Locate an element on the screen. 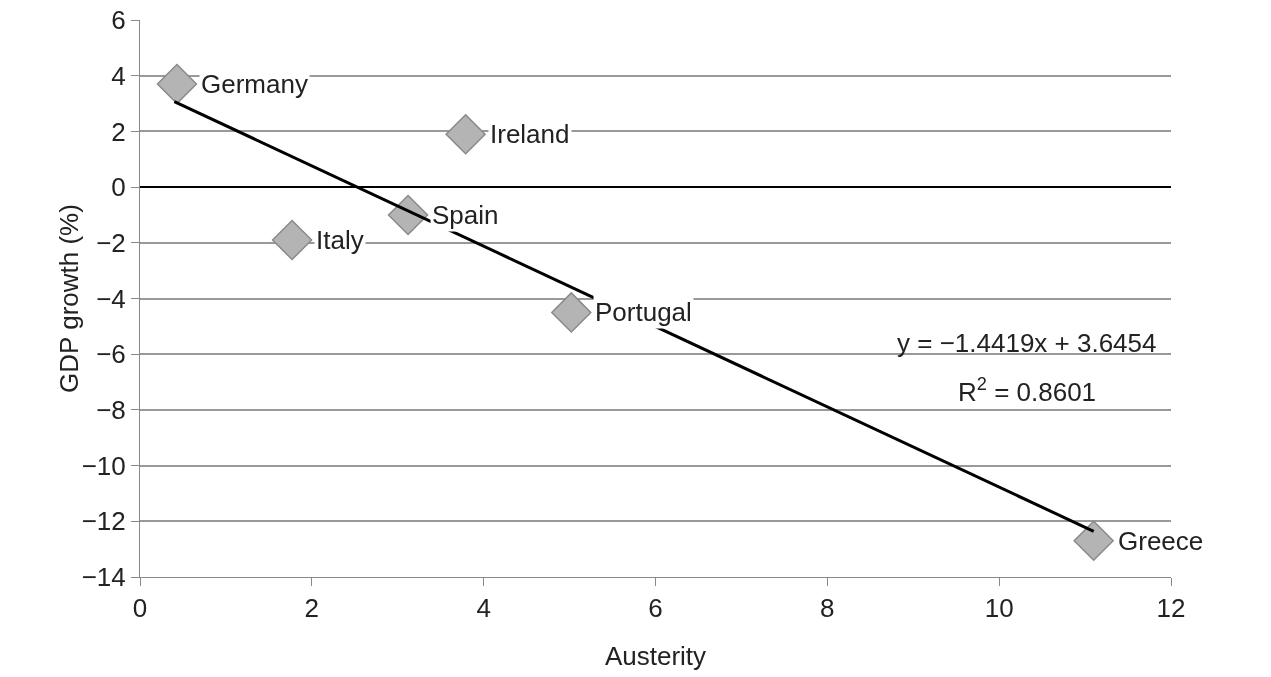  y-tick-label: −4 is located at coordinates (111, 298).